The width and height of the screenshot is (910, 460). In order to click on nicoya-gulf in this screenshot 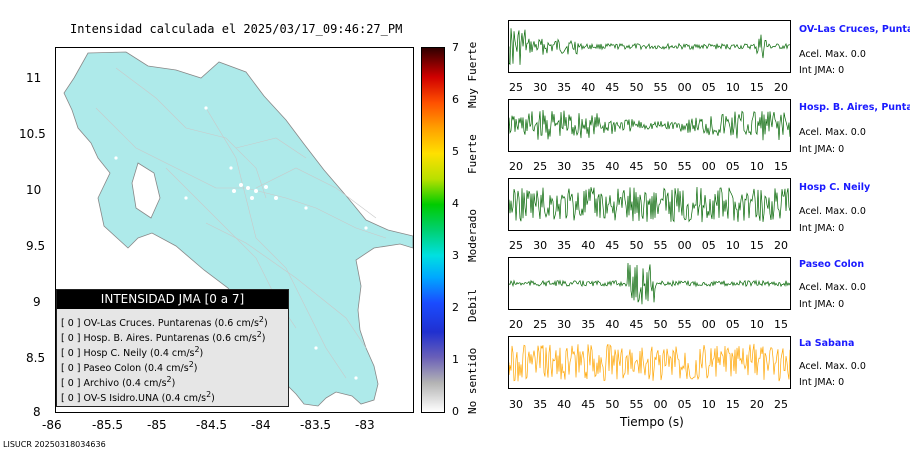, I will do `click(146, 190)`.